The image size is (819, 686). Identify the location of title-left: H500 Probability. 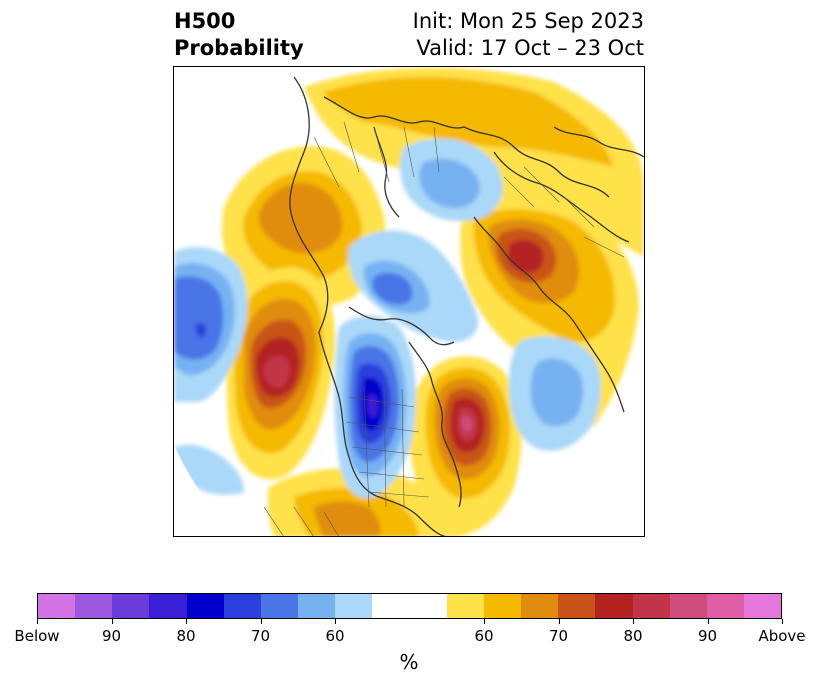
(239, 35).